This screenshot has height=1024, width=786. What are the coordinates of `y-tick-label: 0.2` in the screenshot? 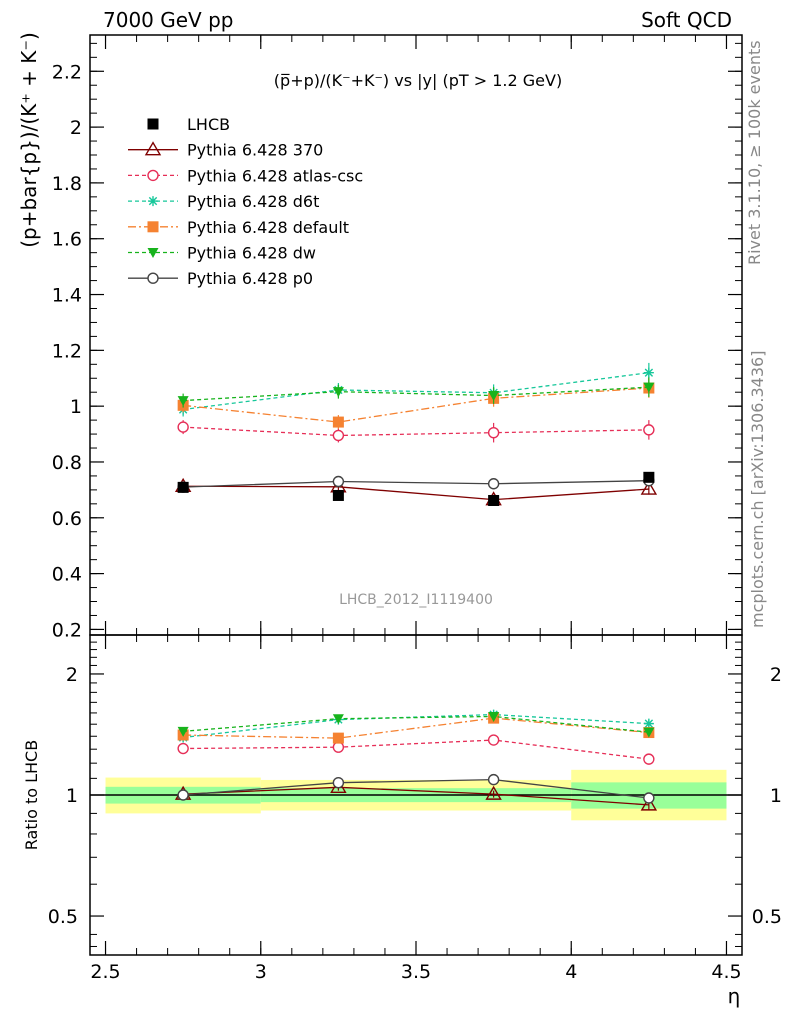 It's located at (67, 630).